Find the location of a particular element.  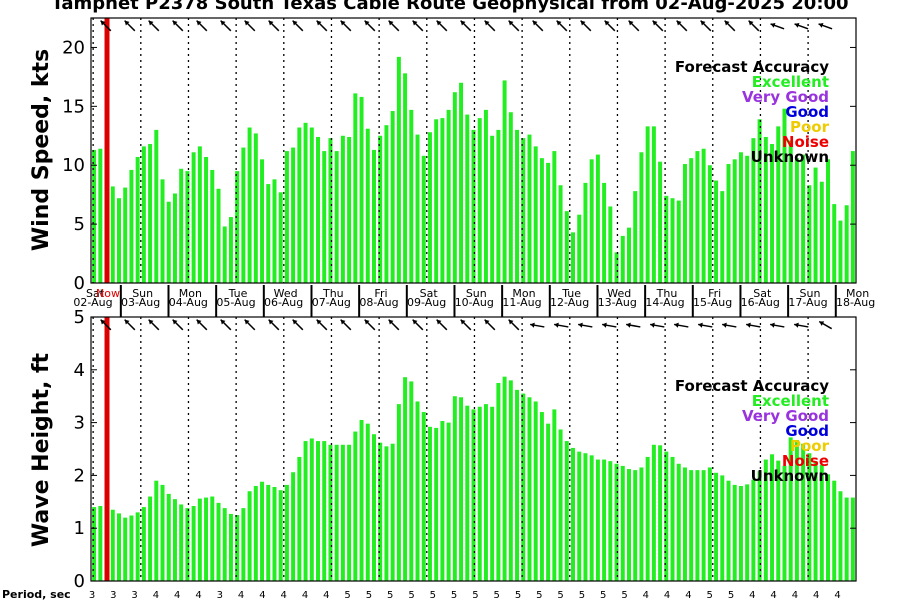

legend-item: Good is located at coordinates (807, 431).